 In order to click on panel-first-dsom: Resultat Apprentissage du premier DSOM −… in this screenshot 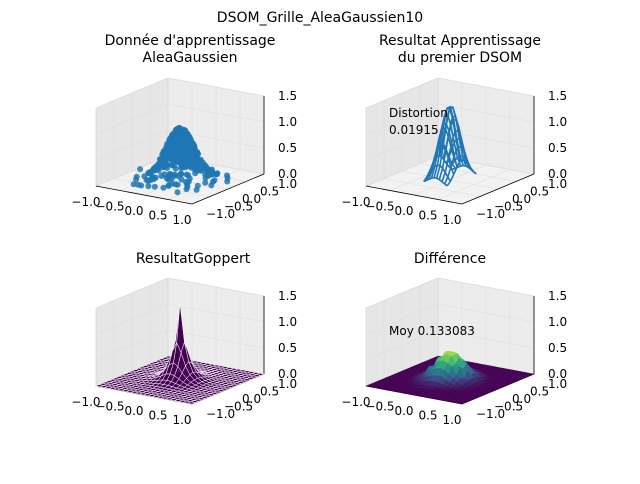, I will do `click(454, 130)`.